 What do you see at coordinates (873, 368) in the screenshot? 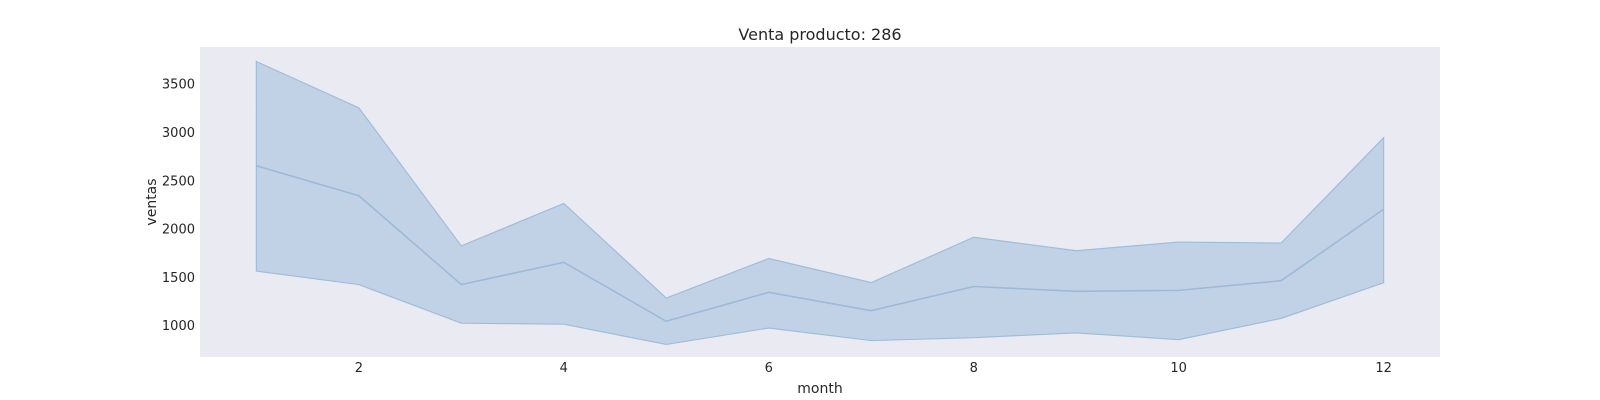
I see `x-axis-ticks: 2 4 6 8 10 12` at bounding box center [873, 368].